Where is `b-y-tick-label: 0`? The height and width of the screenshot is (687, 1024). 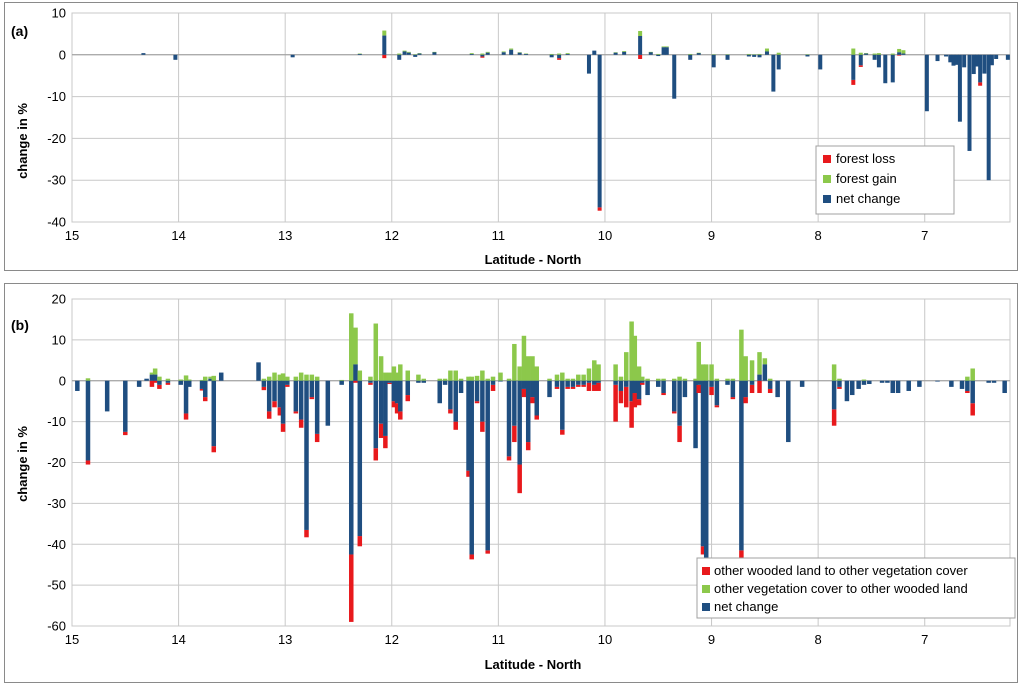
b-y-tick-label: 0 is located at coordinates (62, 380).